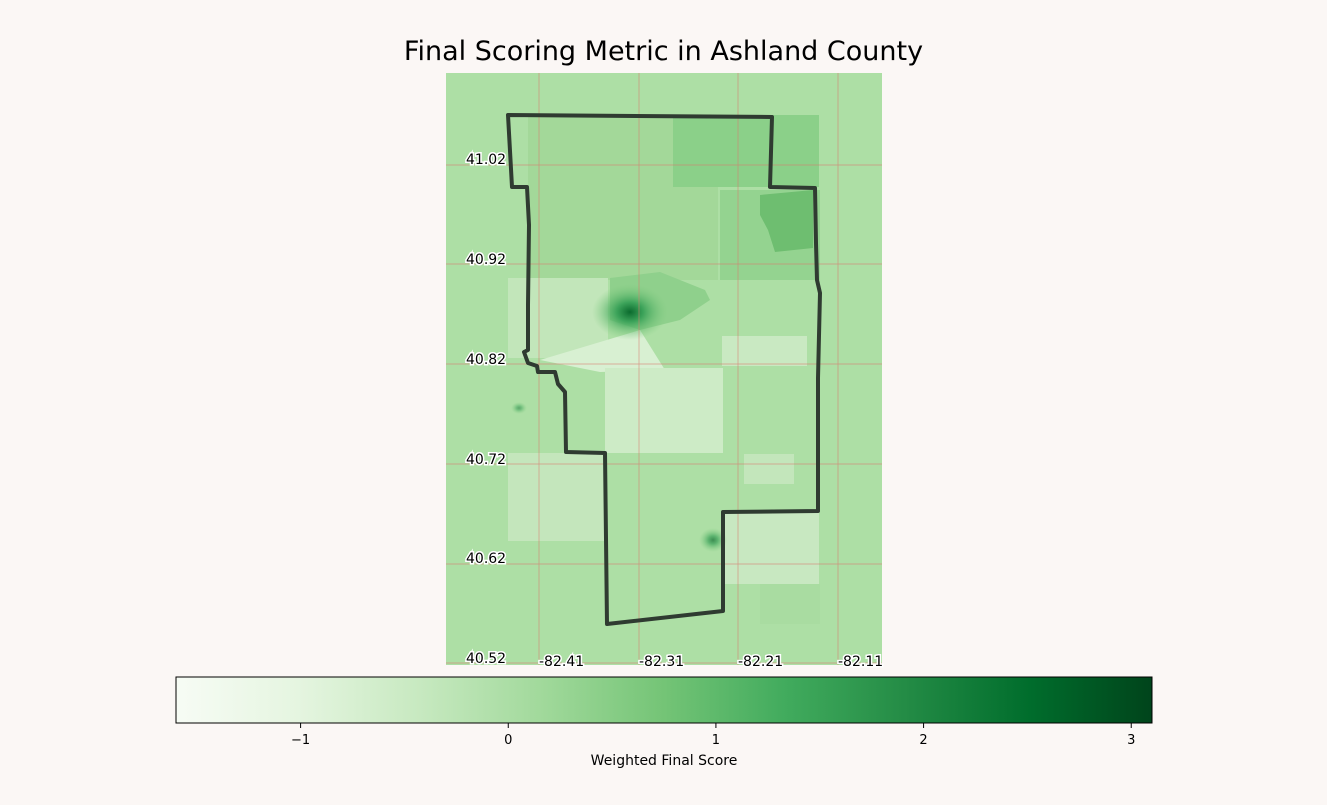  Describe the element at coordinates (486, 260) in the screenshot. I see `lat-label: 40.92` at that location.